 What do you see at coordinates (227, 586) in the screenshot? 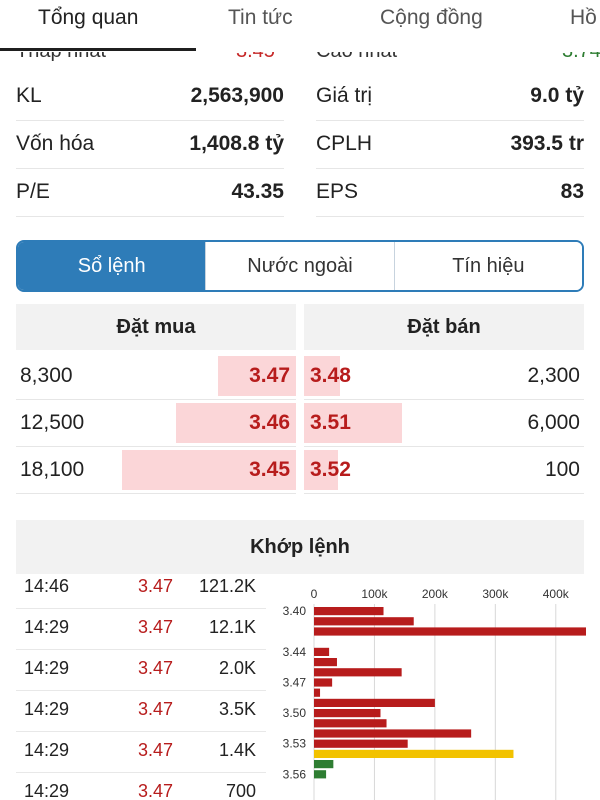
I see `trade-volume: 121.2K` at bounding box center [227, 586].